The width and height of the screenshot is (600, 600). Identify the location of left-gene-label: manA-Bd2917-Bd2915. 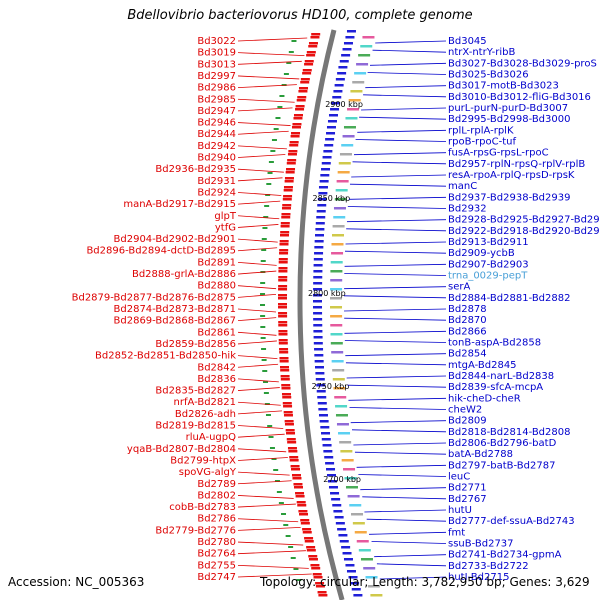
(179, 204).